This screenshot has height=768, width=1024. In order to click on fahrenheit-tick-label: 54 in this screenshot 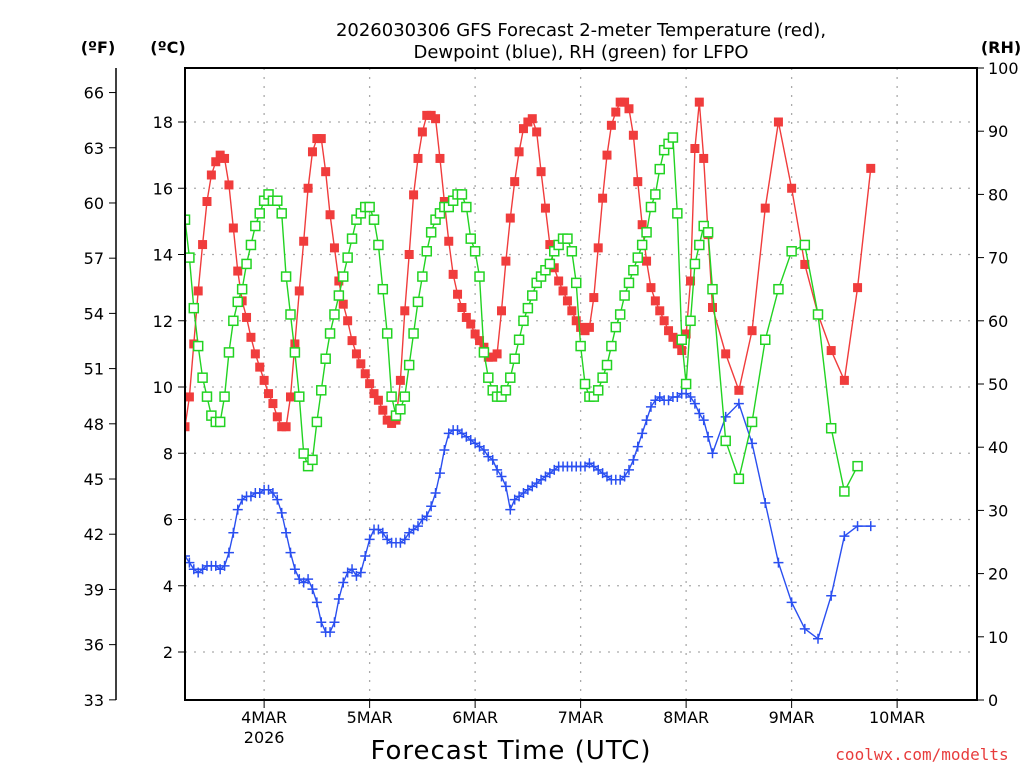, I will do `click(94, 313)`.